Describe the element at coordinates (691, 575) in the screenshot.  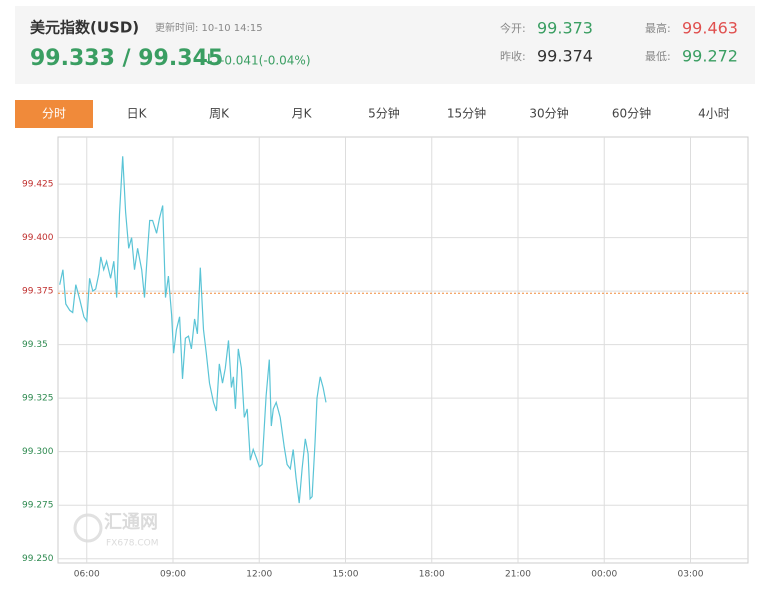
I see `x-tick-label: 03:00` at that location.